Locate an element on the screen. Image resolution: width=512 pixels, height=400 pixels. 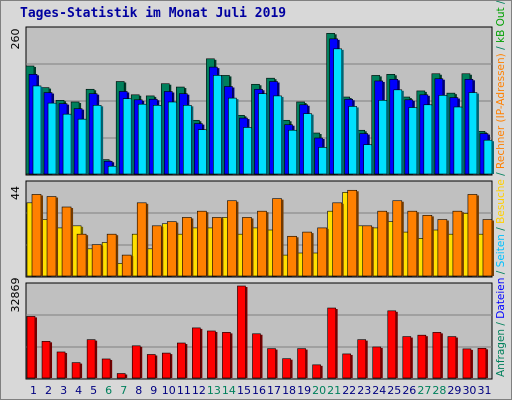
bar-visits-panel-2-day-13-shadow is located at coordinates (222, 247).